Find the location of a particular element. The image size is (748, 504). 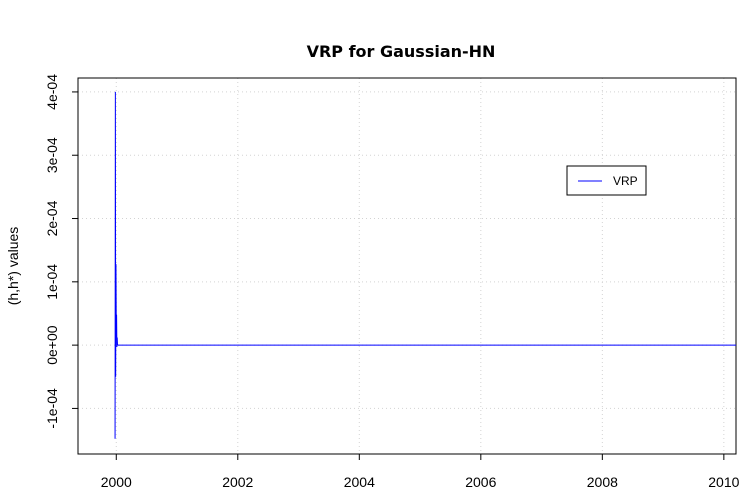

x-tick-label-2006: 2006 is located at coordinates (480, 482).